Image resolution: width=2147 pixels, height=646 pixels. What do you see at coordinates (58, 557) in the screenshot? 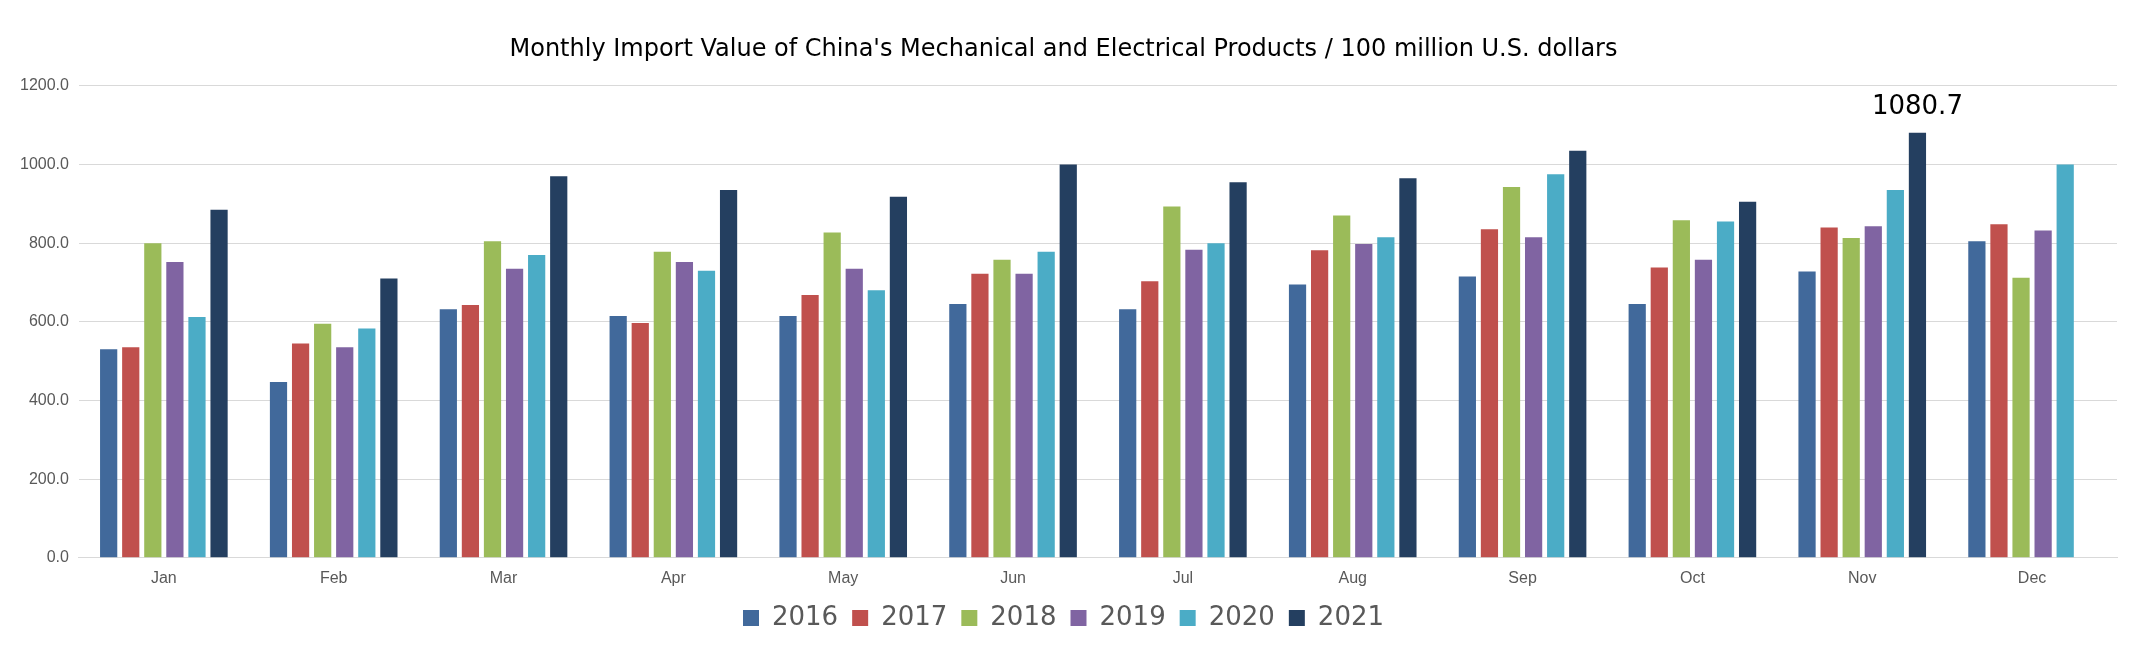
I see `y-tick-label: 0.0` at bounding box center [58, 557].